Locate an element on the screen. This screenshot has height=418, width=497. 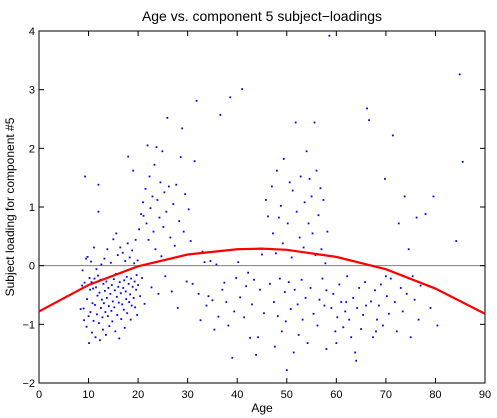
y-tick-label: 1 is located at coordinates (32, 208).